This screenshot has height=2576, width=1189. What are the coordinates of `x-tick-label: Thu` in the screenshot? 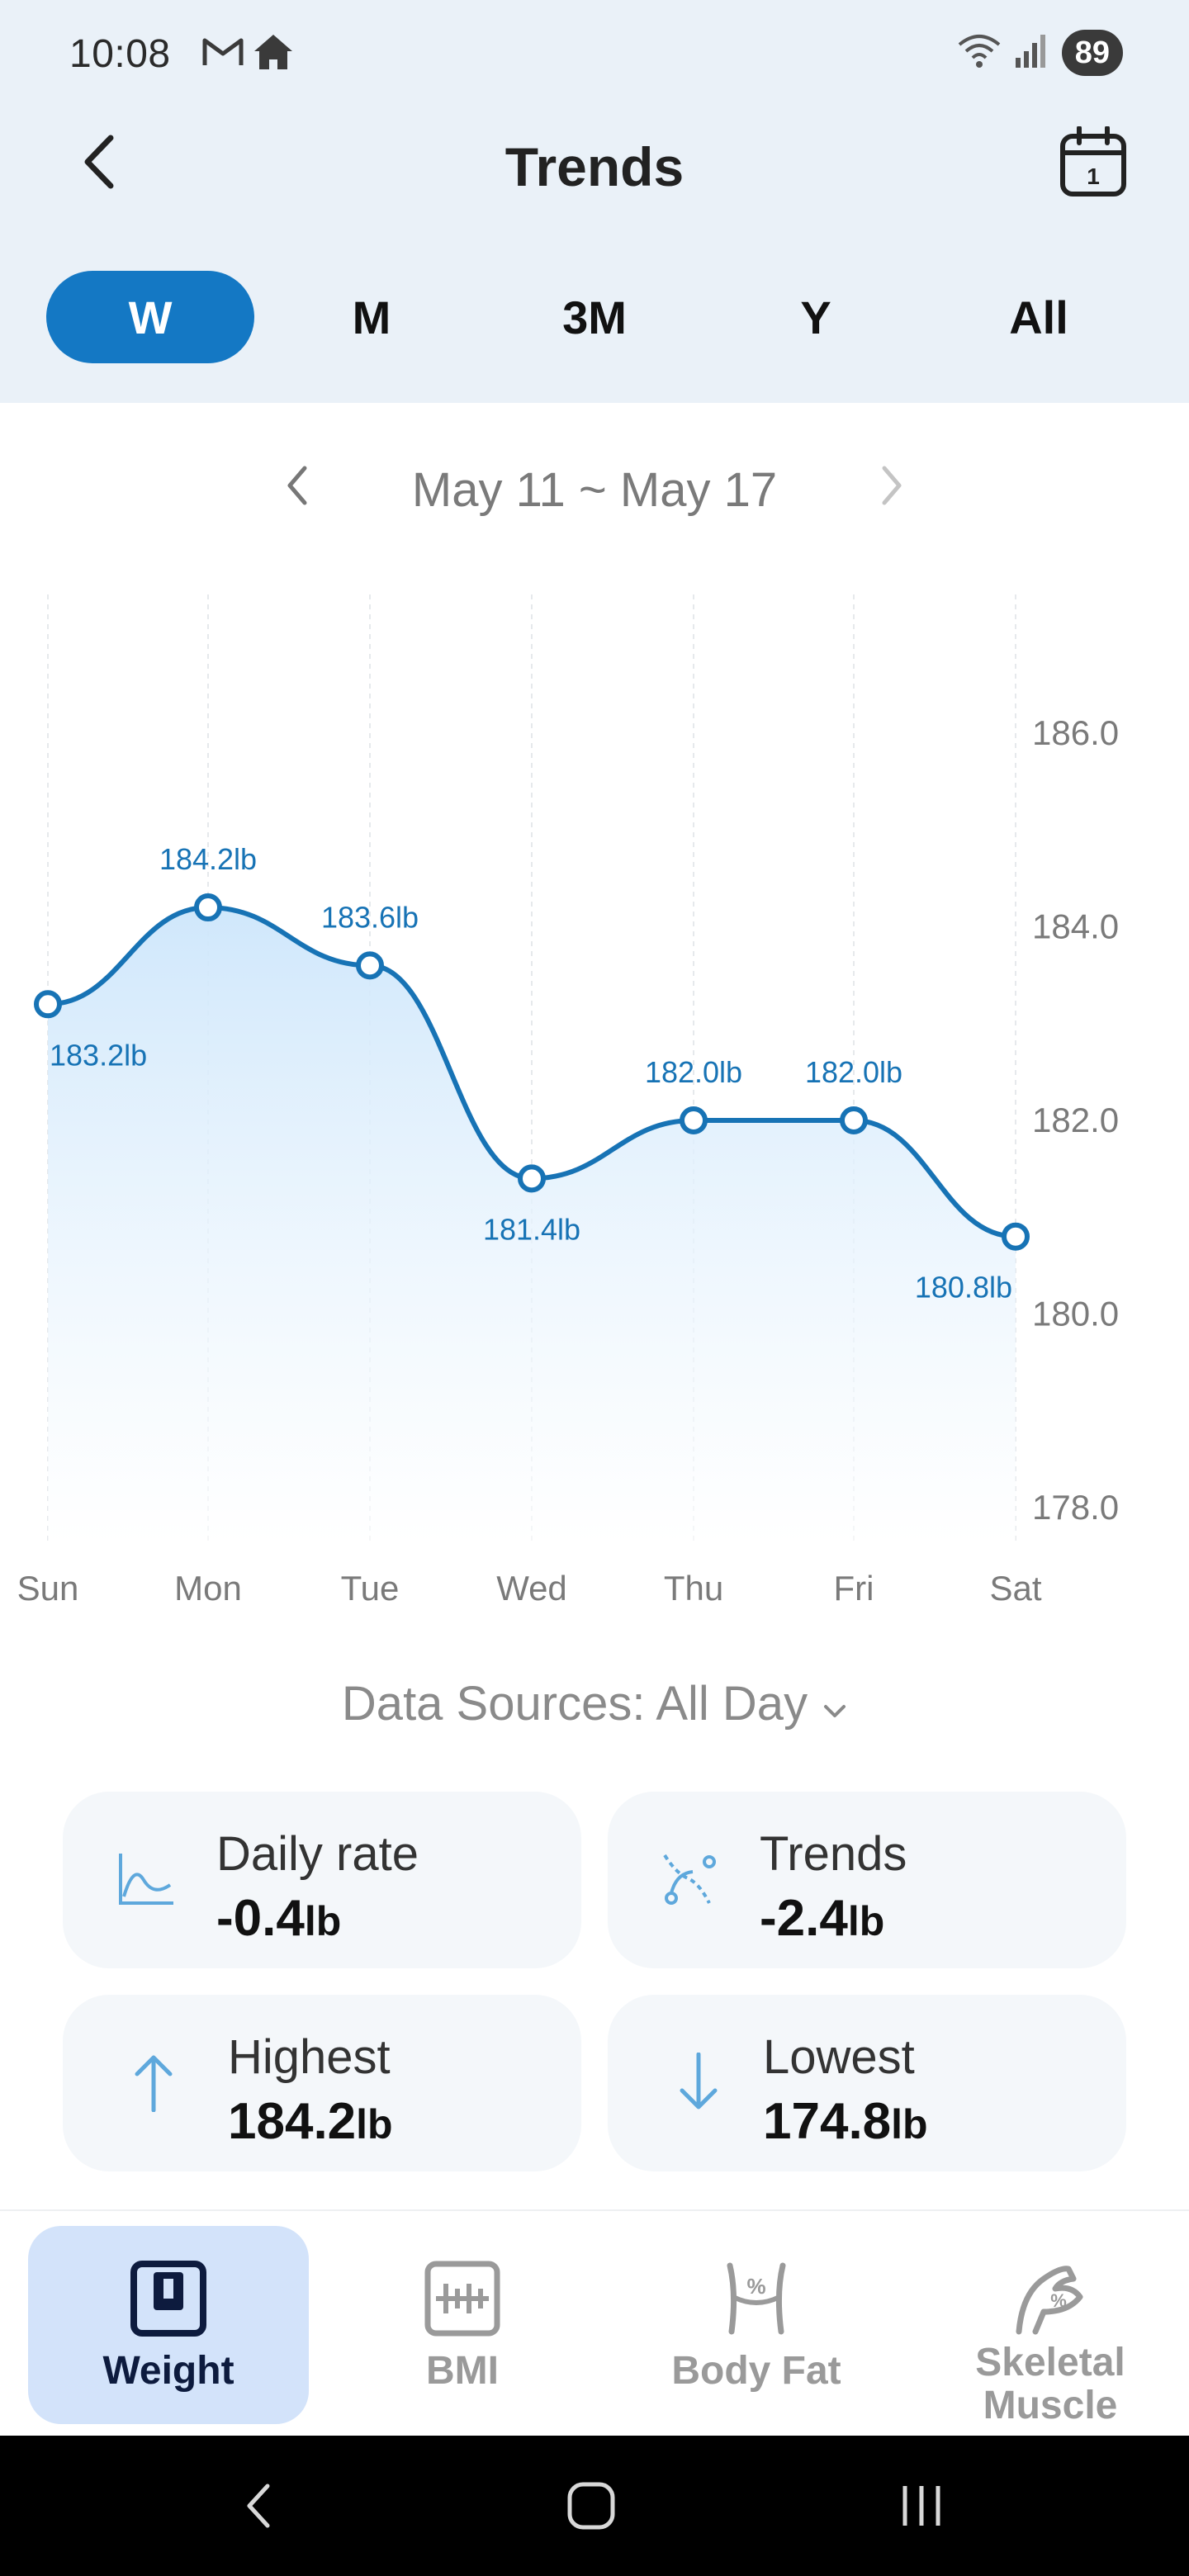 It's located at (693, 1588).